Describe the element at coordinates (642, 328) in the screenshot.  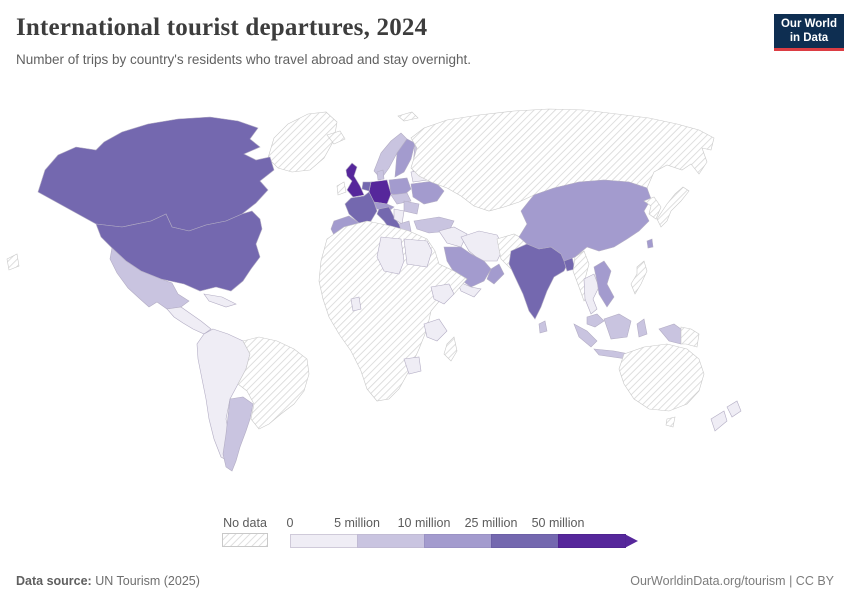
I see `country-indonesia-sulawesi` at that location.